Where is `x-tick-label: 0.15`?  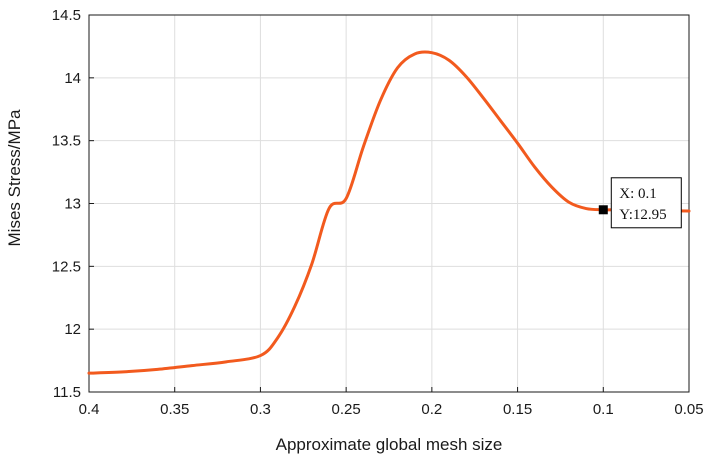 x-tick-label: 0.15 is located at coordinates (517, 409).